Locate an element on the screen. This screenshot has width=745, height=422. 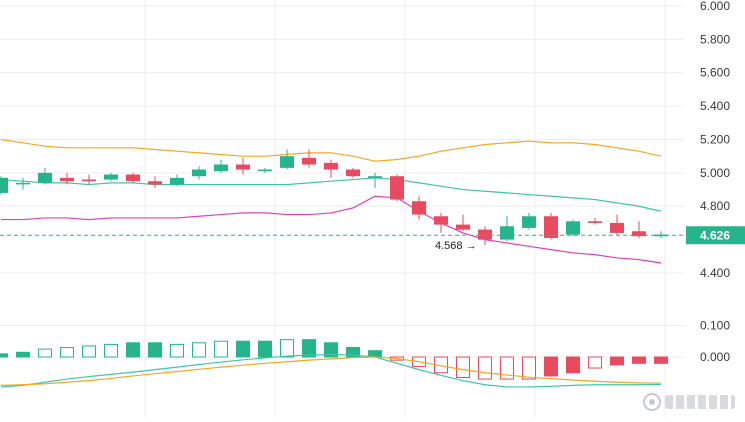
watermark-logo is located at coordinates (700, 402).